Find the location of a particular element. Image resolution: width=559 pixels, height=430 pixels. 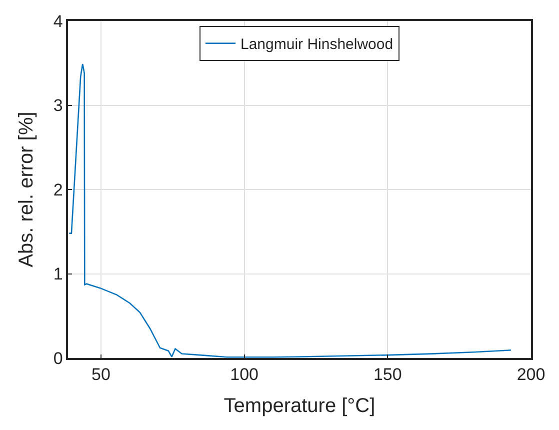

x-axis-title: Temperature [°C] is located at coordinates (300, 406).